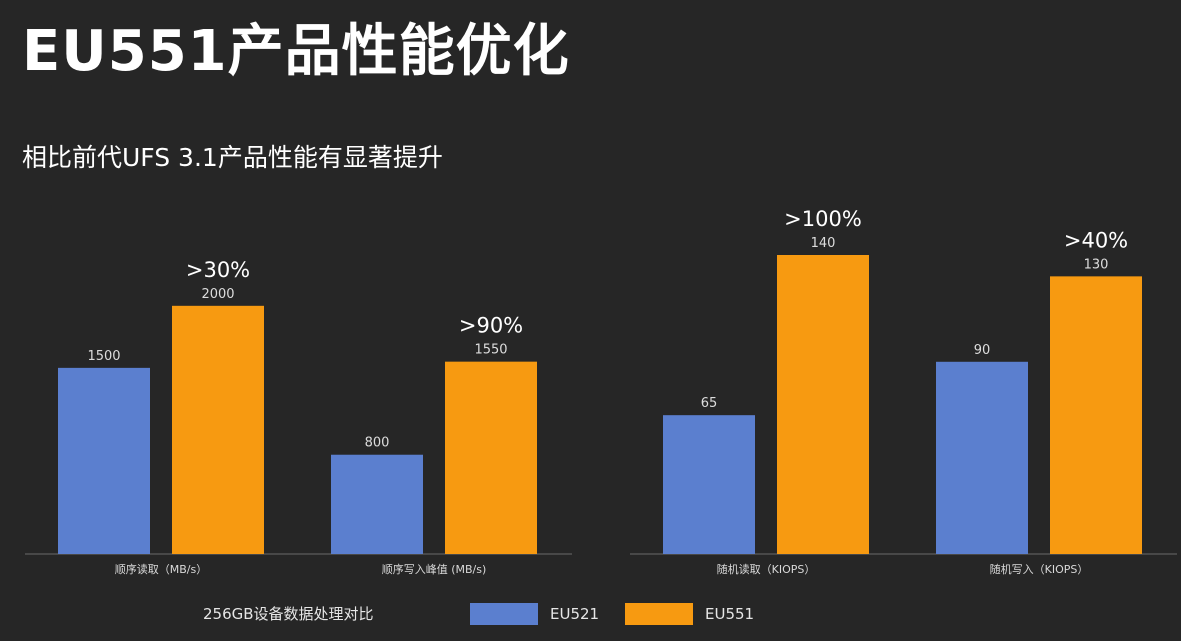  What do you see at coordinates (659, 614) in the screenshot?
I see `legend-swatch-eu551` at bounding box center [659, 614].